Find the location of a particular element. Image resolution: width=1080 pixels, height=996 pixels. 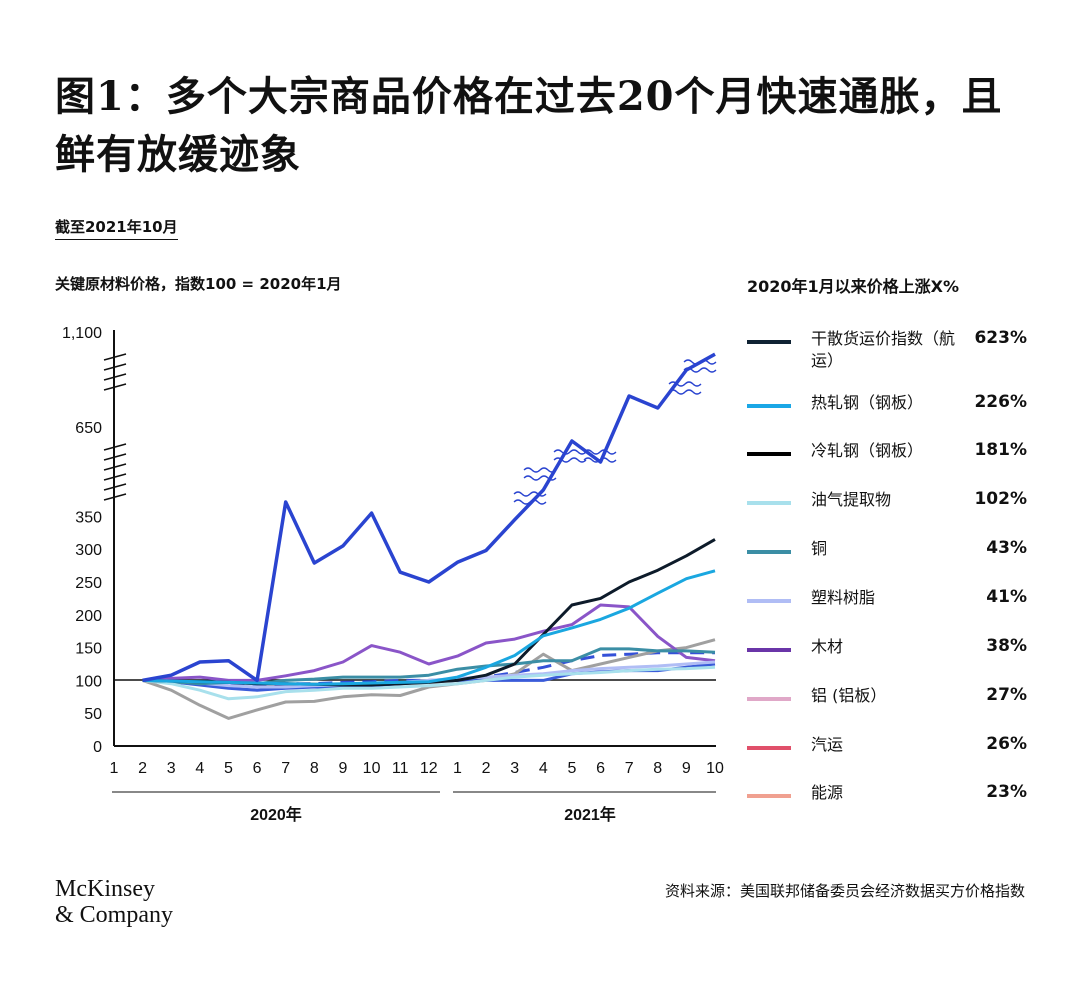

legend-label: 冷轧钢（钢板） is located at coordinates (867, 450).